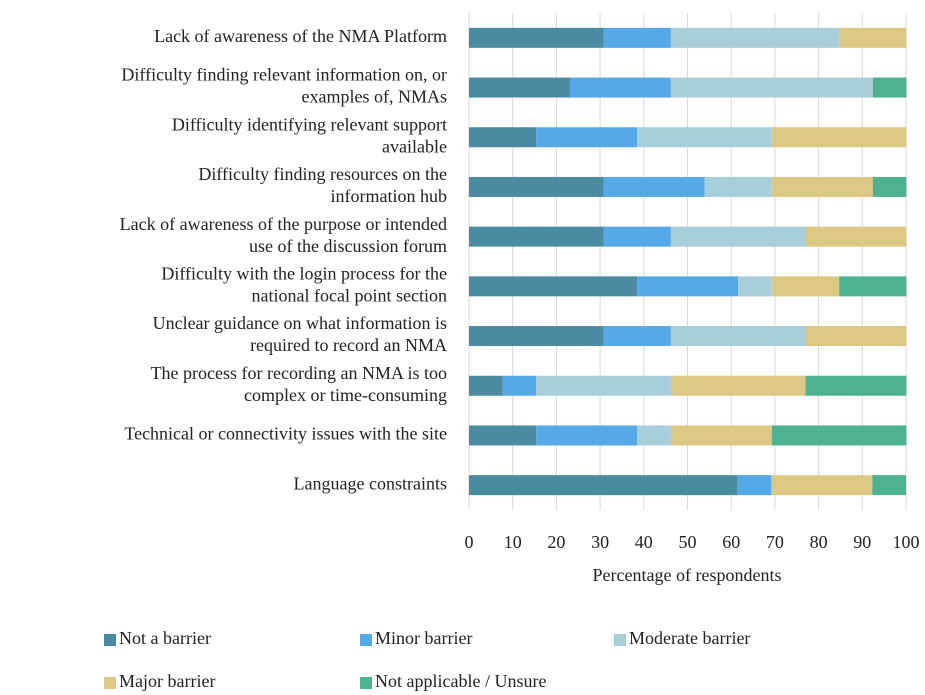 This screenshot has width=925, height=695. What do you see at coordinates (688, 542) in the screenshot?
I see `x-tick-label: 50` at bounding box center [688, 542].